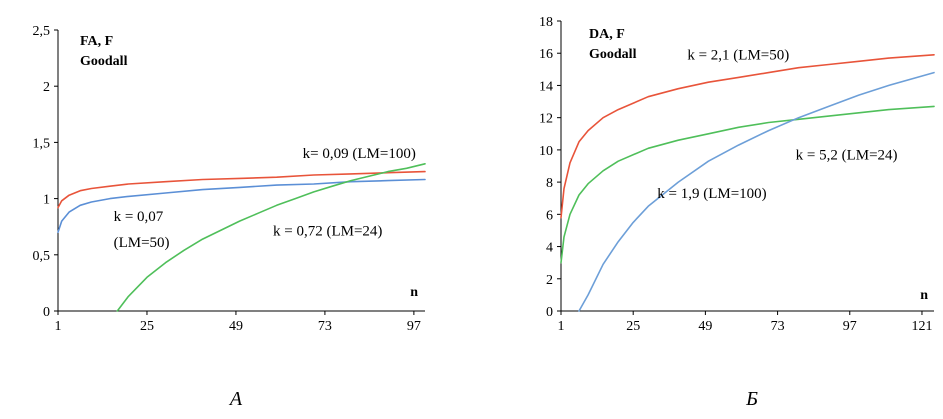 This screenshot has height=419, width=943. What do you see at coordinates (549, 215) in the screenshot?
I see `y-tick-label: 6` at bounding box center [549, 215].